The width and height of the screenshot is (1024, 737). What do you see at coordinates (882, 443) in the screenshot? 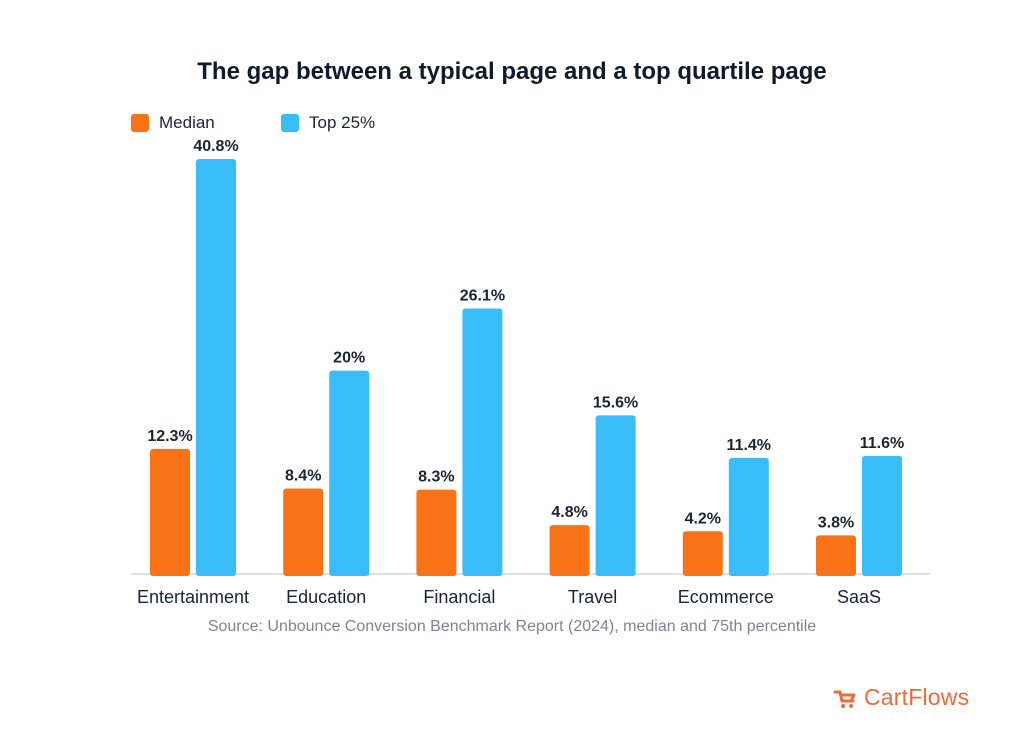
I see `data-label: 11.6%` at bounding box center [882, 443].